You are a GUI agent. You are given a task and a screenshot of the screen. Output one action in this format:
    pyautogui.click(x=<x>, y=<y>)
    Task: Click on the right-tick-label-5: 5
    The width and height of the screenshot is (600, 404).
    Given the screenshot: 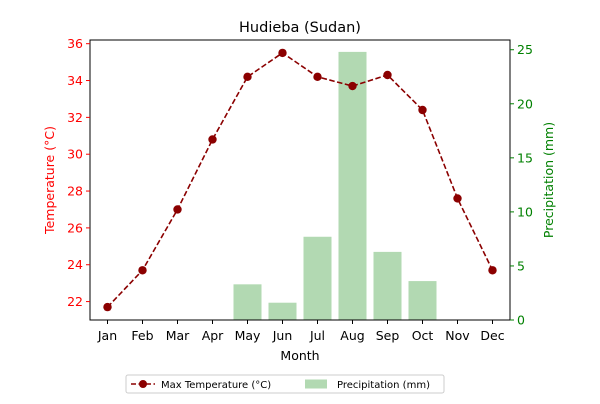 What is the action you would take?
    pyautogui.click(x=521, y=265)
    